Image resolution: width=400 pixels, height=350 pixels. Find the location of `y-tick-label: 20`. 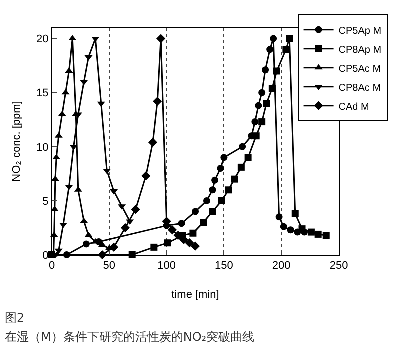

y-tick-label: 20 is located at coordinates (42, 40).